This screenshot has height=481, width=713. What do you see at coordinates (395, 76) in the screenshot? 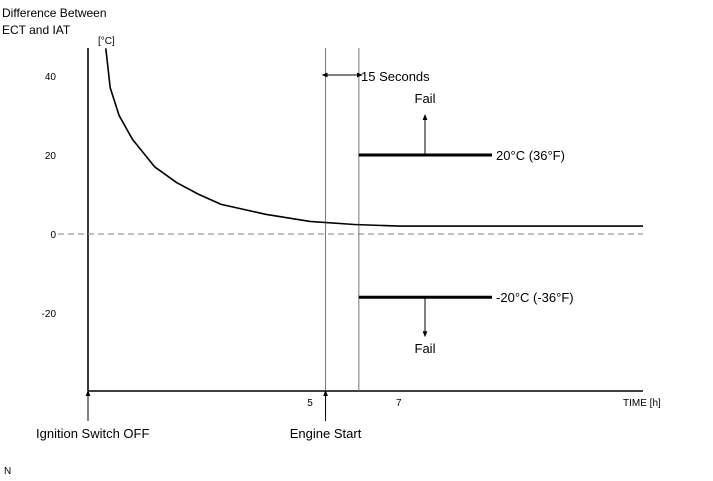
I see `interval-label: 15 Seconds` at bounding box center [395, 76].